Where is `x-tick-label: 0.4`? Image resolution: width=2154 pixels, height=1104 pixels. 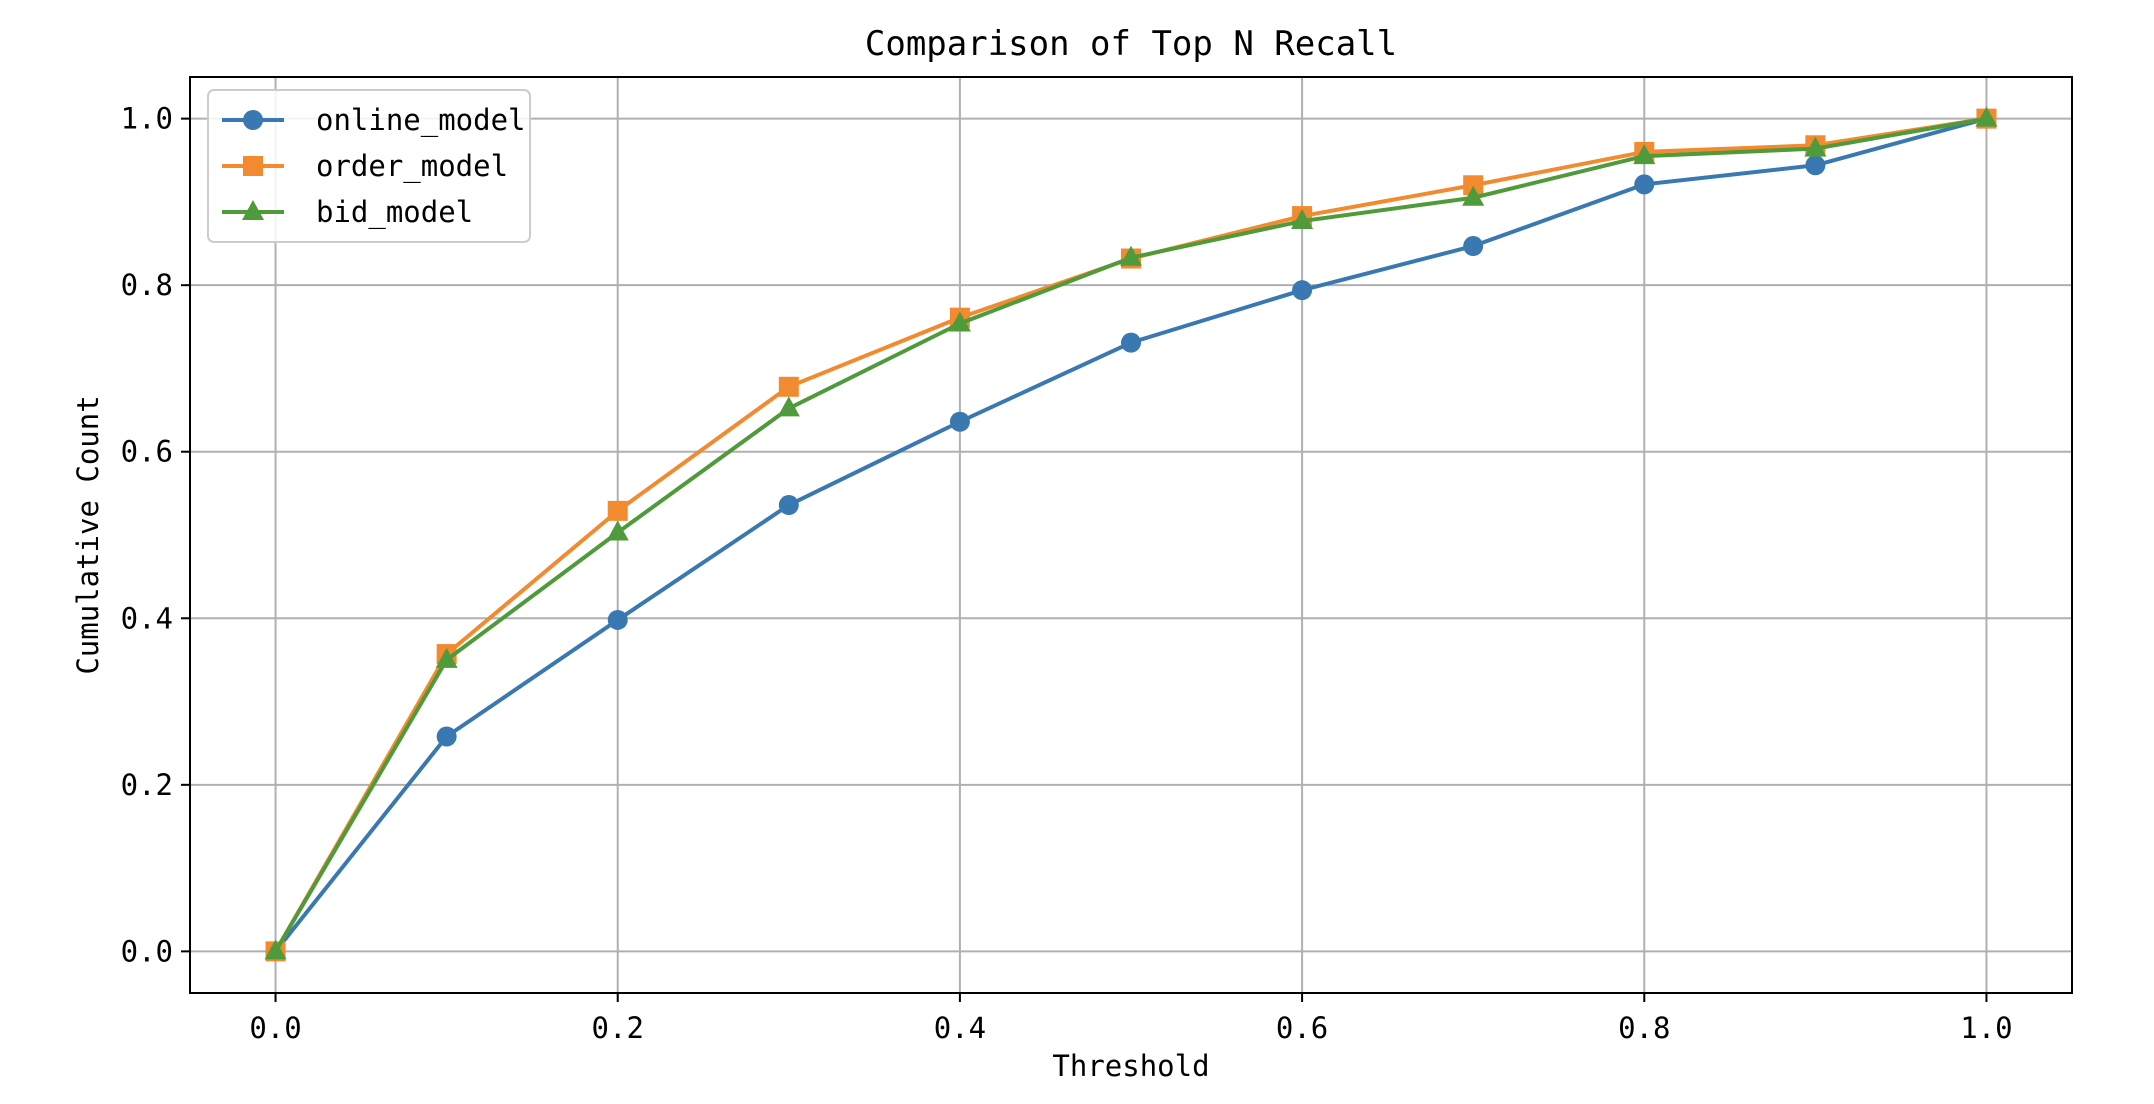 x-tick-label: 0.4 is located at coordinates (960, 1028).